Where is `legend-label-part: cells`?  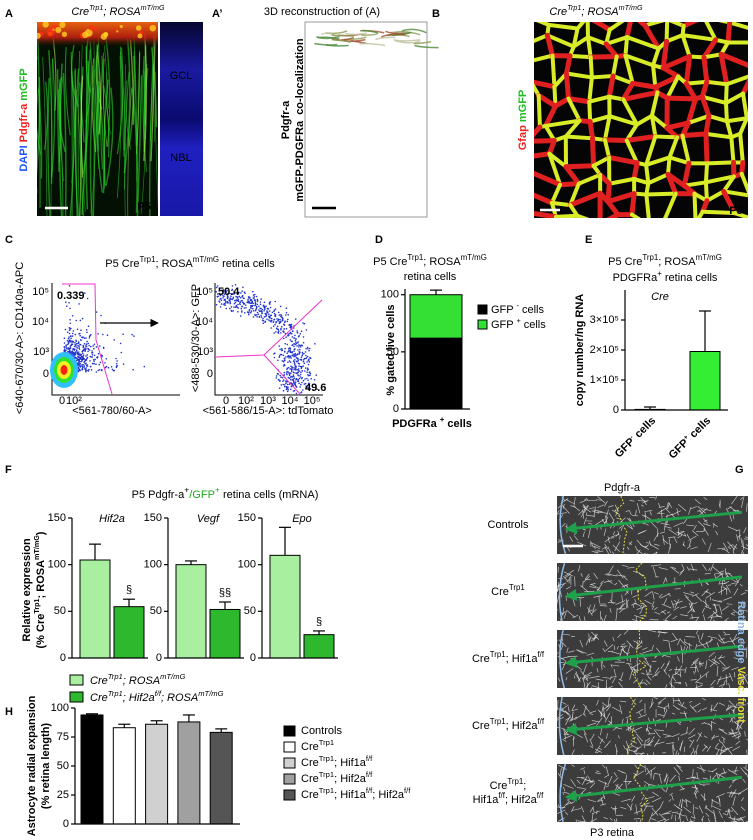
legend-label-part: cells is located at coordinates (532, 310).